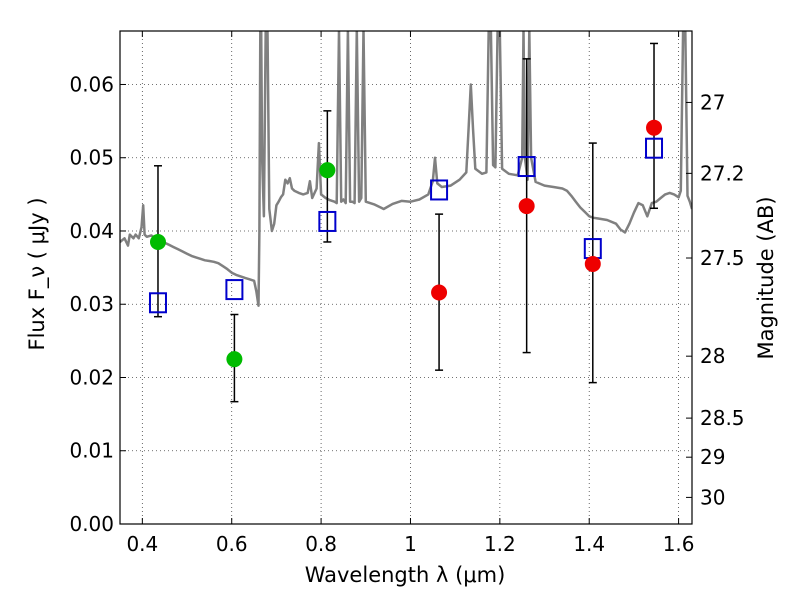 This screenshot has width=800, height=600. I want to click on x-tick-label: 1.2, so click(500, 544).